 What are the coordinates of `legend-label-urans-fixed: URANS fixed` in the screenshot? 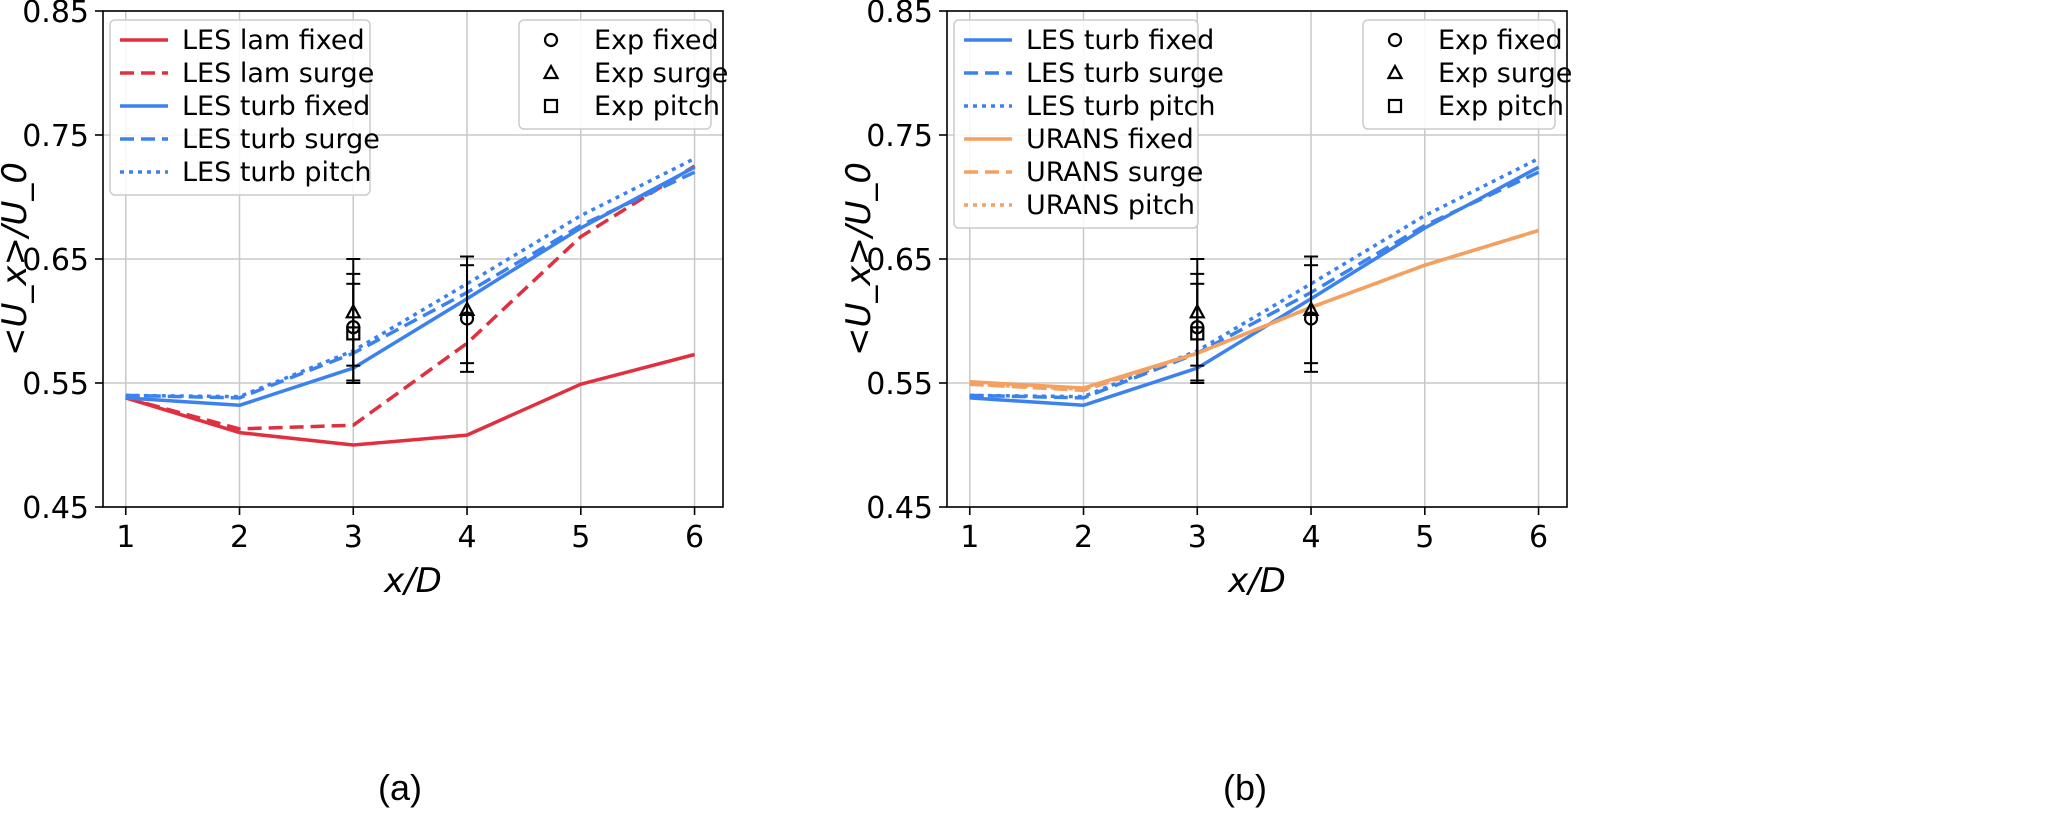 It's located at (1110, 139).